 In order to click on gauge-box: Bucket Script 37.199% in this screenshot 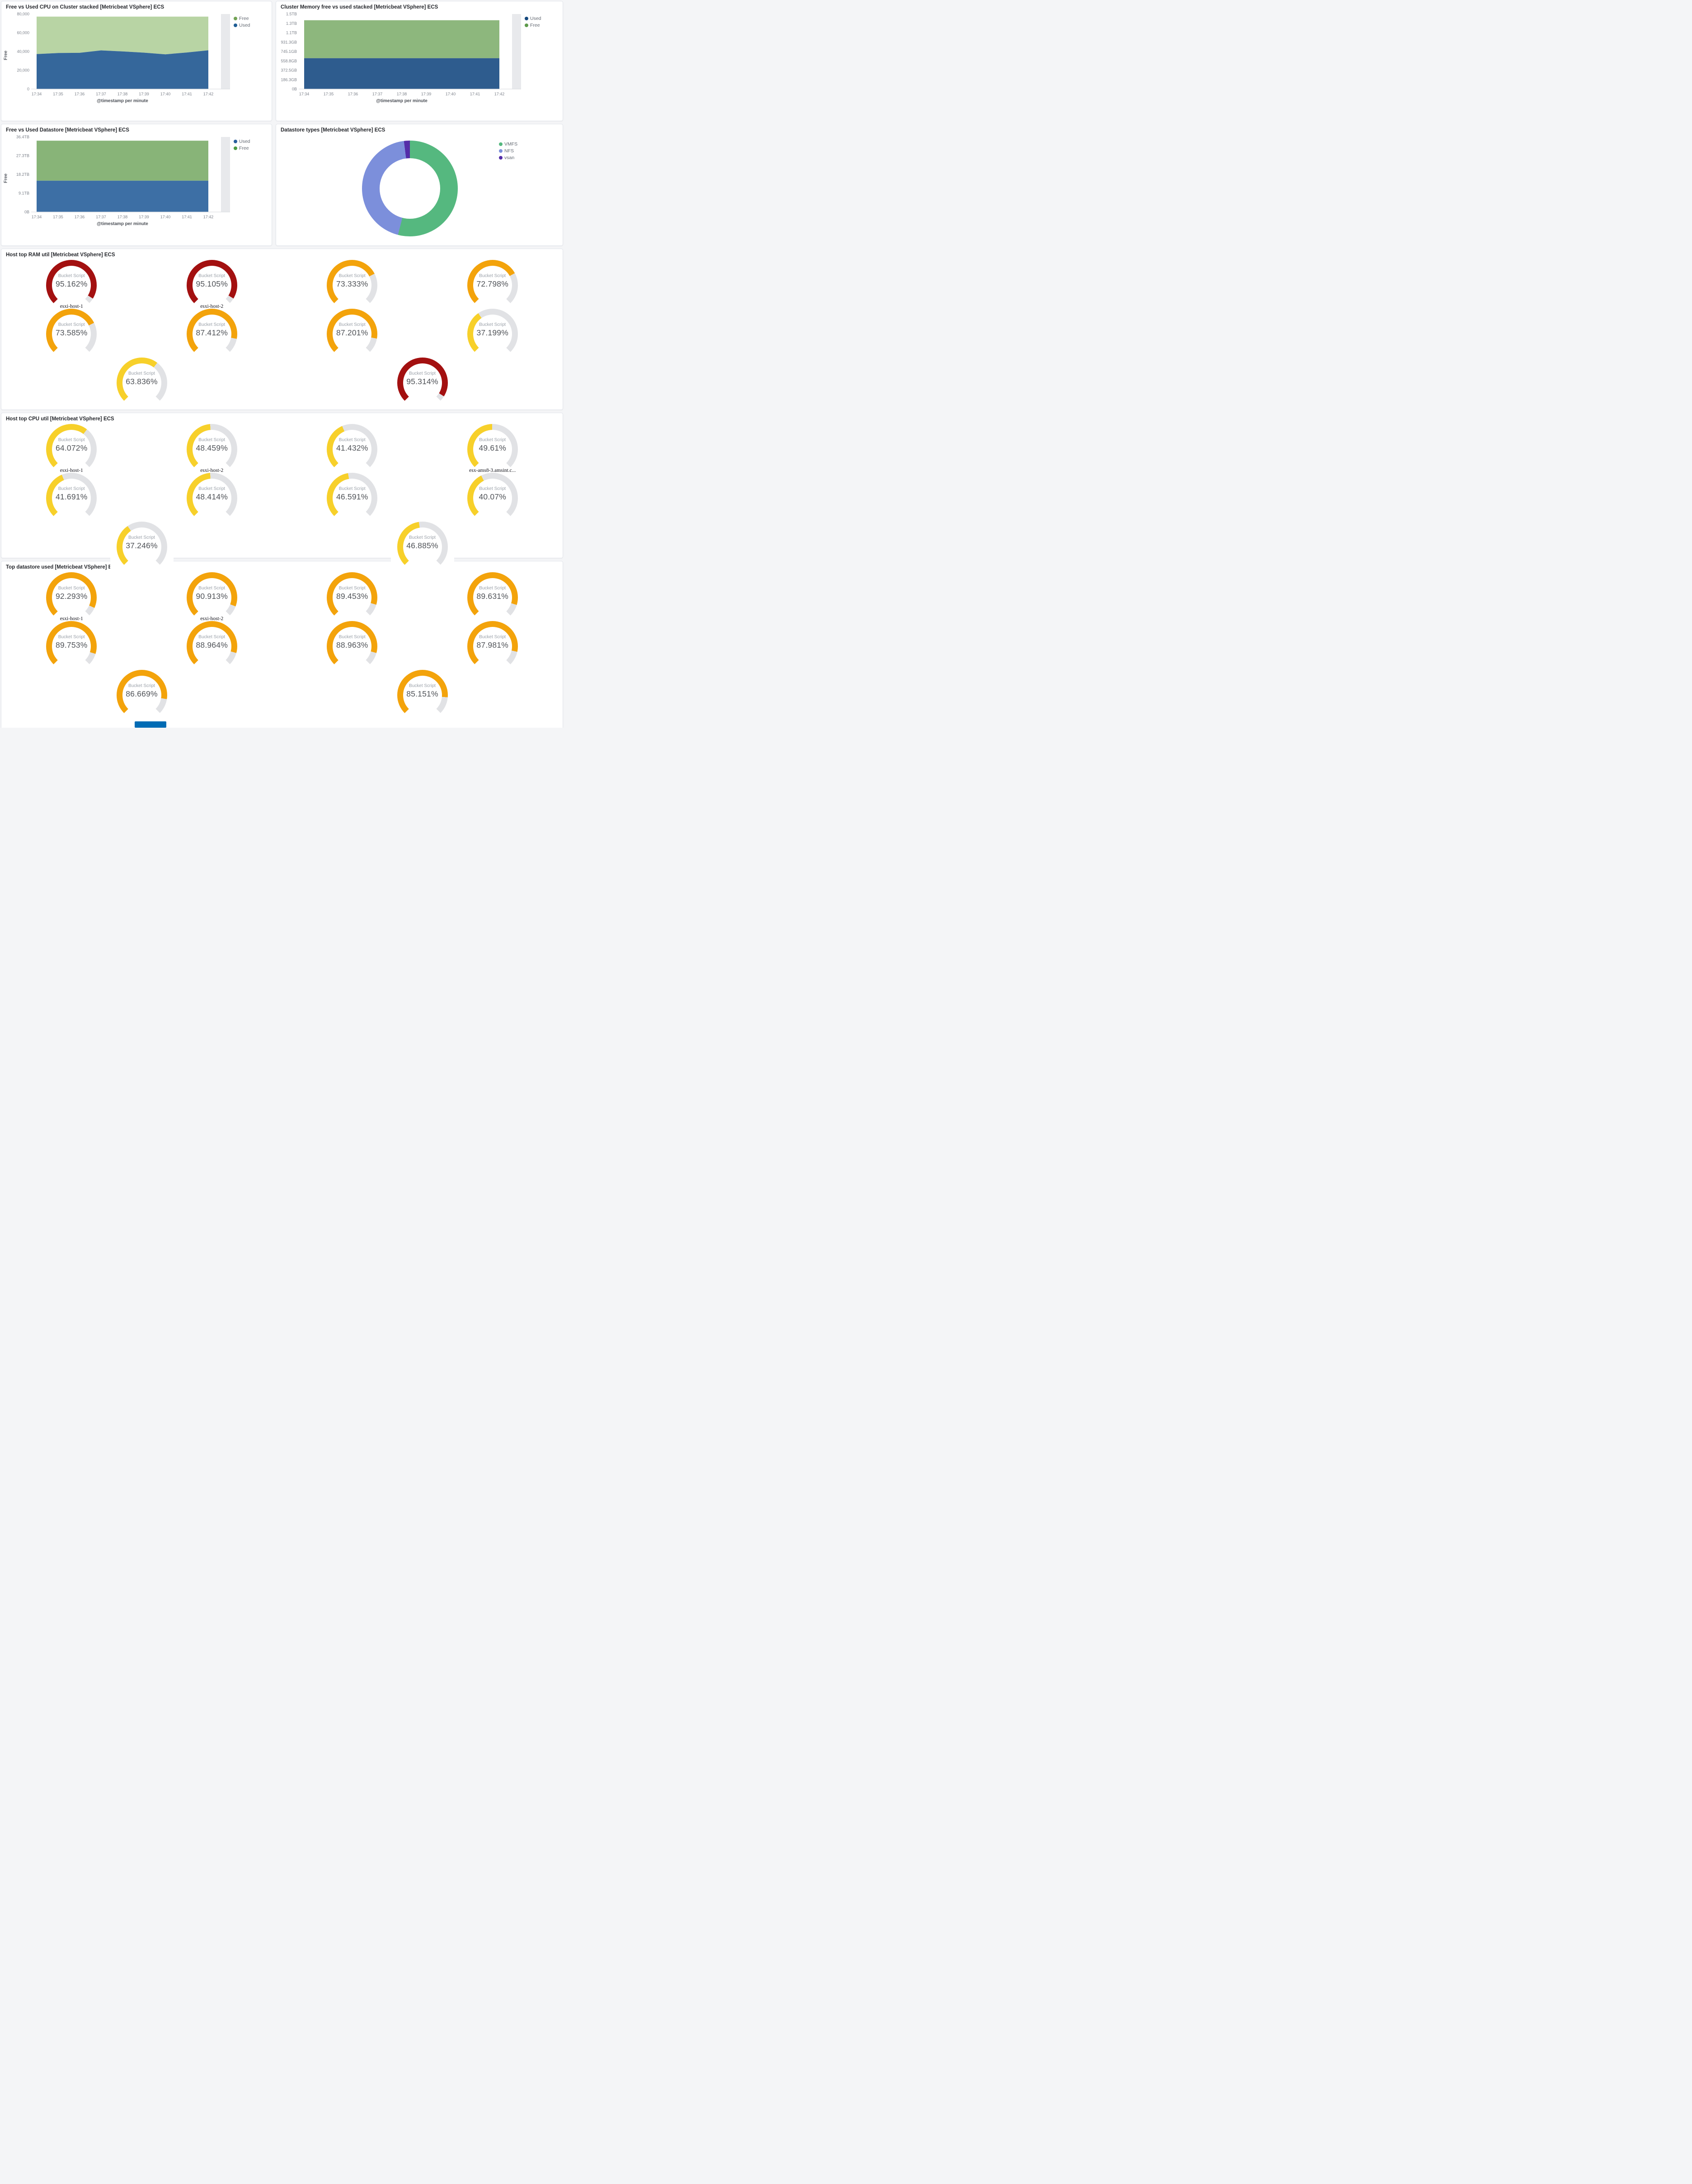, I will do `click(493, 334)`.